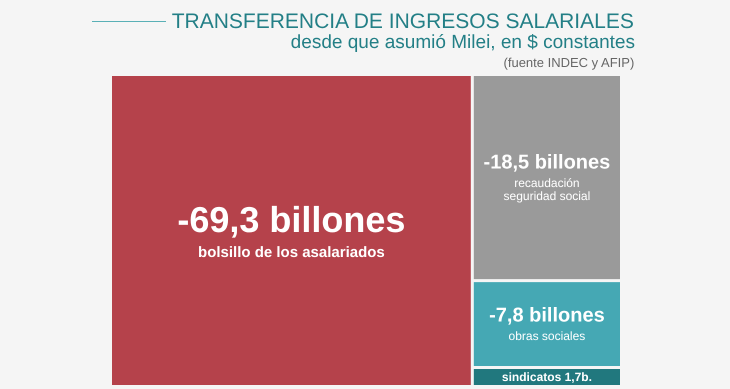 This screenshot has width=730, height=389. What do you see at coordinates (547, 163) in the screenshot?
I see `data-label: -18,5 billones` at bounding box center [547, 163].